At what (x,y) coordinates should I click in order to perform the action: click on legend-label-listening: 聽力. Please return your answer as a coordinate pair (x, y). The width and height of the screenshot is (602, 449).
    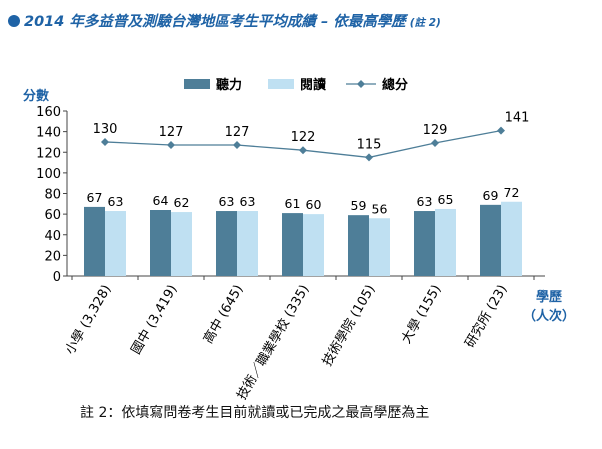
    Looking at the image, I should click on (229, 85).